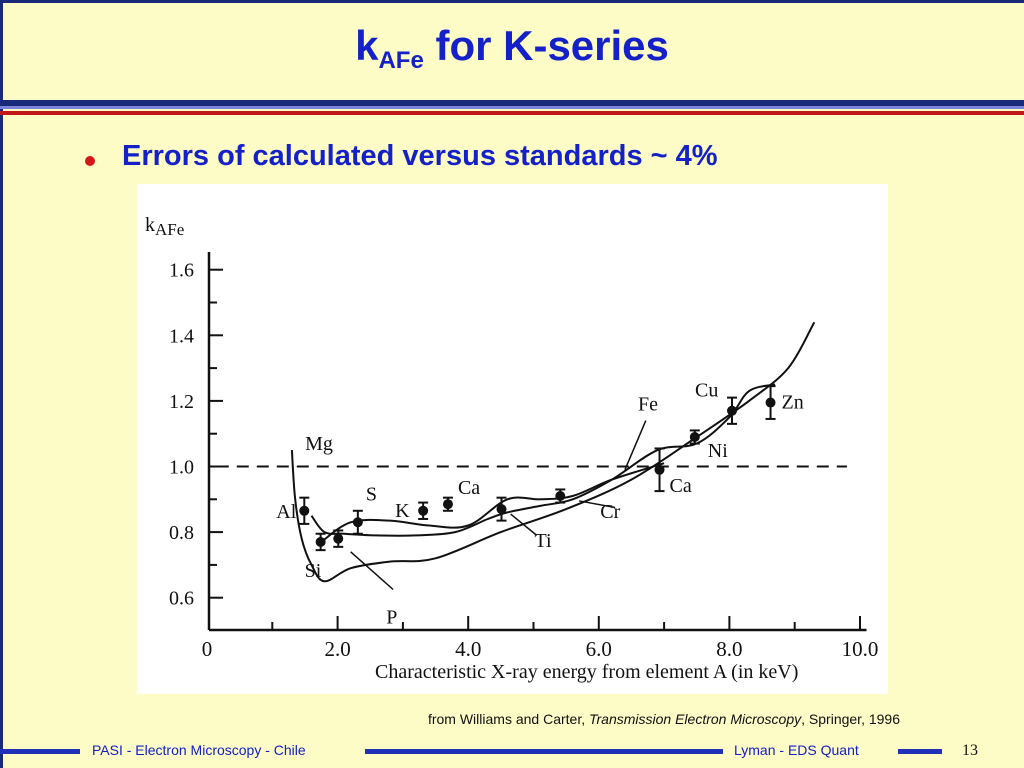 This screenshot has width=1024, height=768. Describe the element at coordinates (796, 750) in the screenshot. I see `footer-right-text: Lyman - EDS Quant` at that location.